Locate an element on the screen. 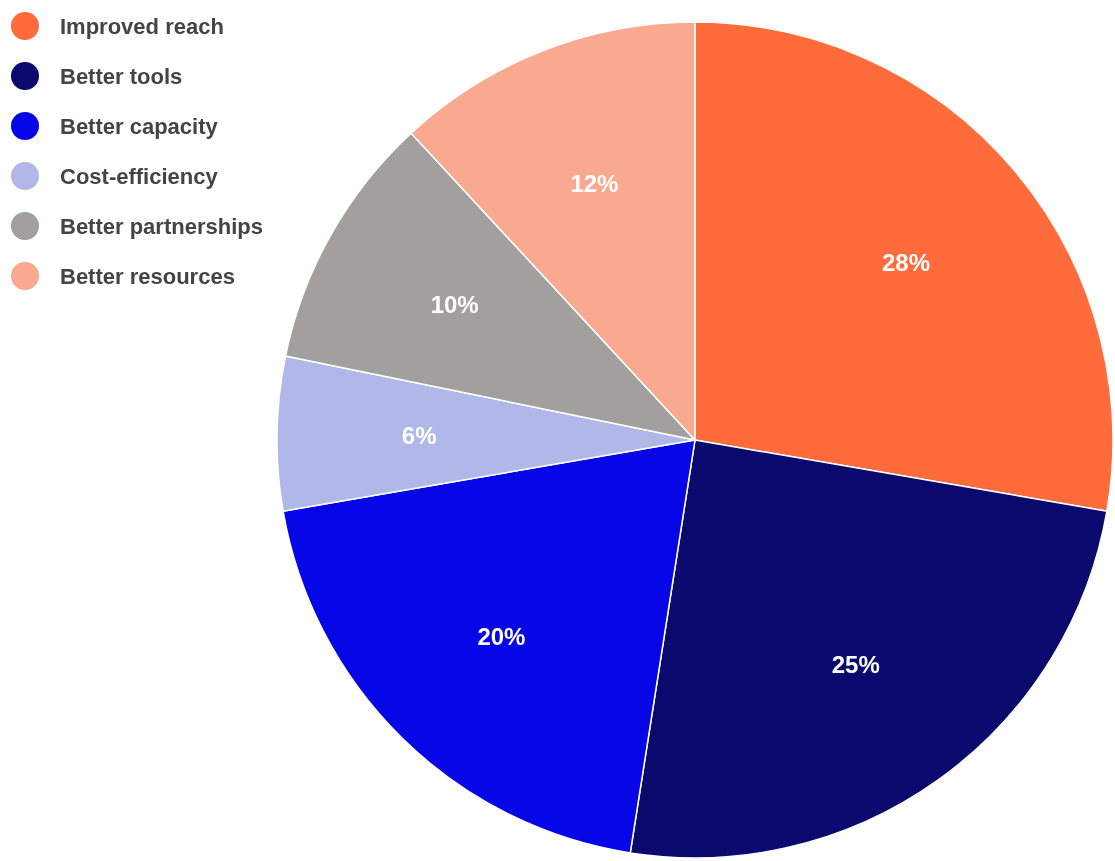 Image resolution: width=1115 pixels, height=861 pixels. legend-label: Better partnerships is located at coordinates (161, 226).